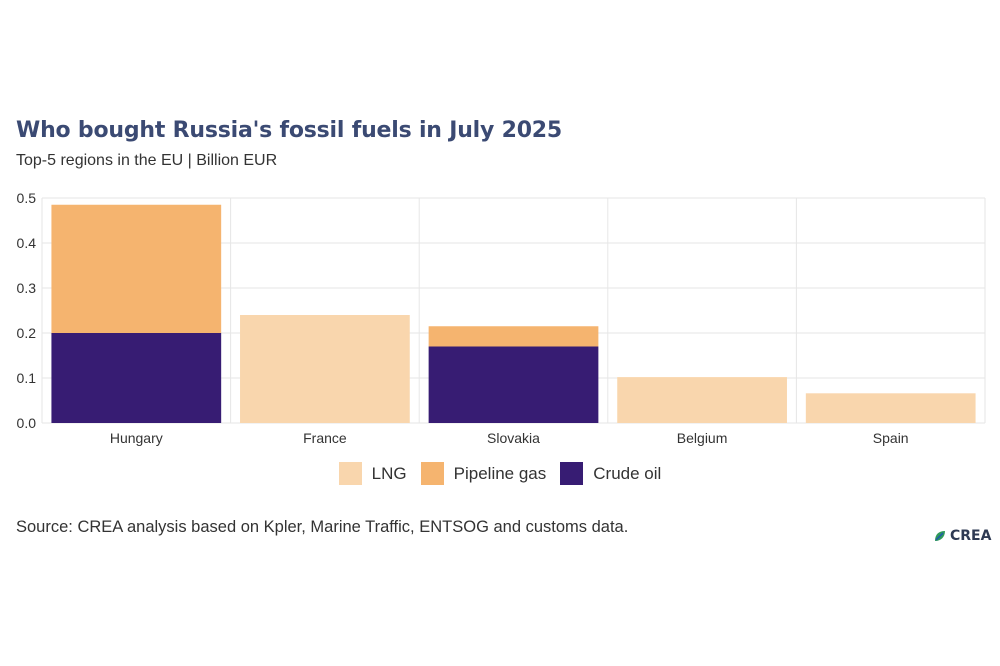  Describe the element at coordinates (136, 268) in the screenshot. I see `bar-hungary-pipeline-gas` at that location.